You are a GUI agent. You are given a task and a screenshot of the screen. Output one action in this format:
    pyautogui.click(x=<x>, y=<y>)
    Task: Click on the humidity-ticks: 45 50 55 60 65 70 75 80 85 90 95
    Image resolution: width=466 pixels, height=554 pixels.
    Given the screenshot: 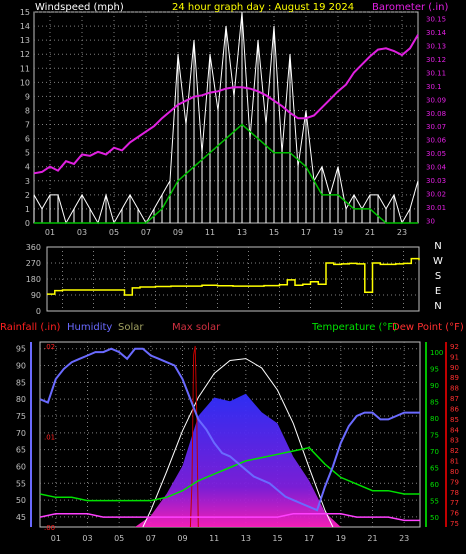 What is the action you would take?
    pyautogui.click(x=21, y=433)
    